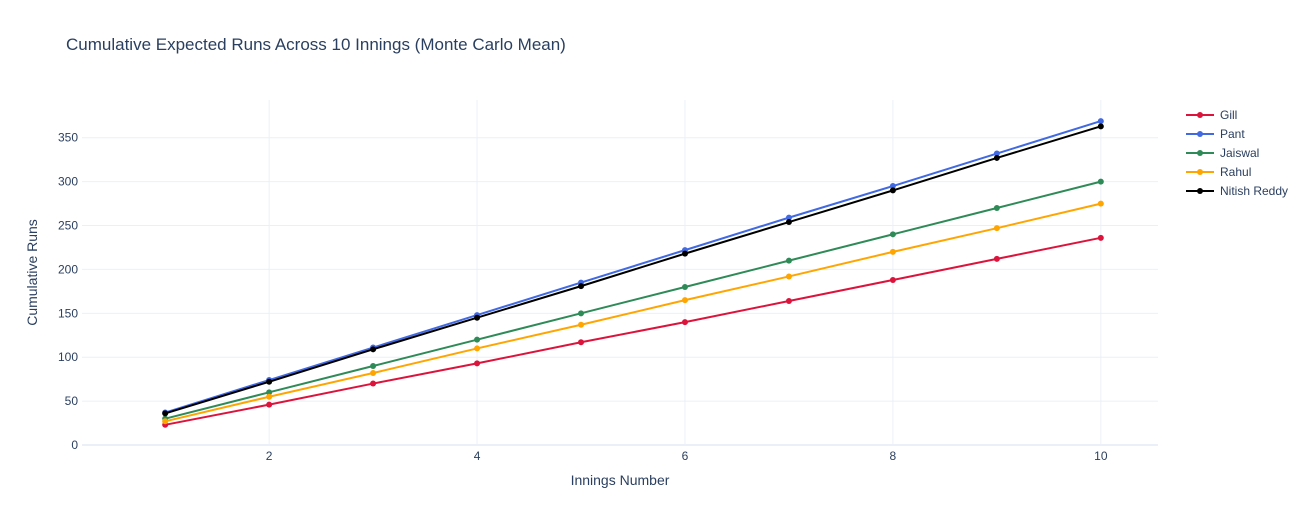 This screenshot has width=1313, height=525. What do you see at coordinates (68, 269) in the screenshot?
I see `y-tick-label: 200` at bounding box center [68, 269].